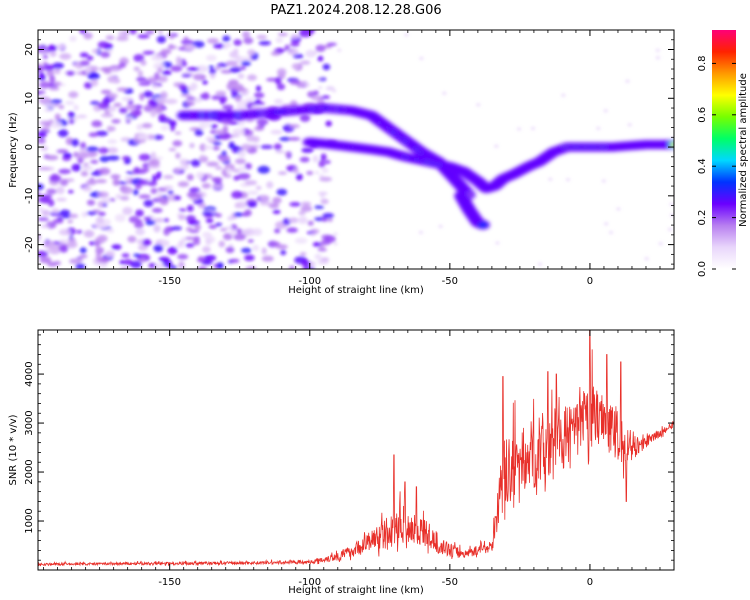 The height and width of the screenshot is (600, 750). Describe the element at coordinates (702, 115) in the screenshot. I see `colorbar-tick-label: 0.6` at that location.